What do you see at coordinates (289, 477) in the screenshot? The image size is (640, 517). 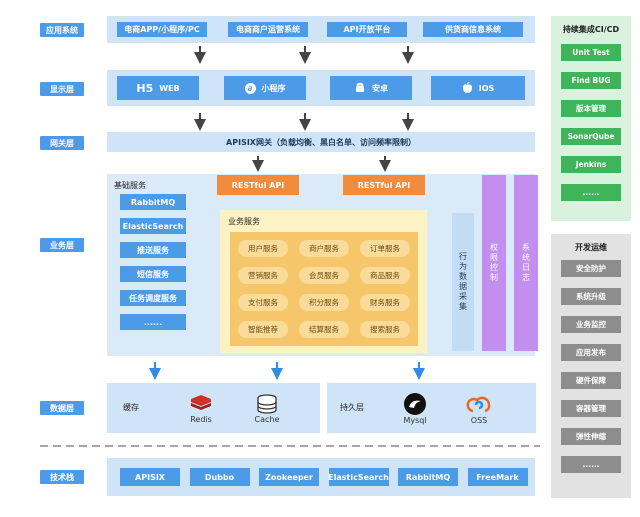 I see `tech-stack-item: Zookeeper` at bounding box center [289, 477].